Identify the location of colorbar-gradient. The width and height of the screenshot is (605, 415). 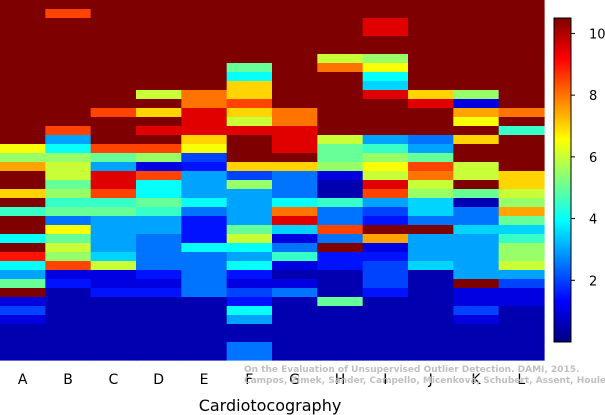
(562, 180).